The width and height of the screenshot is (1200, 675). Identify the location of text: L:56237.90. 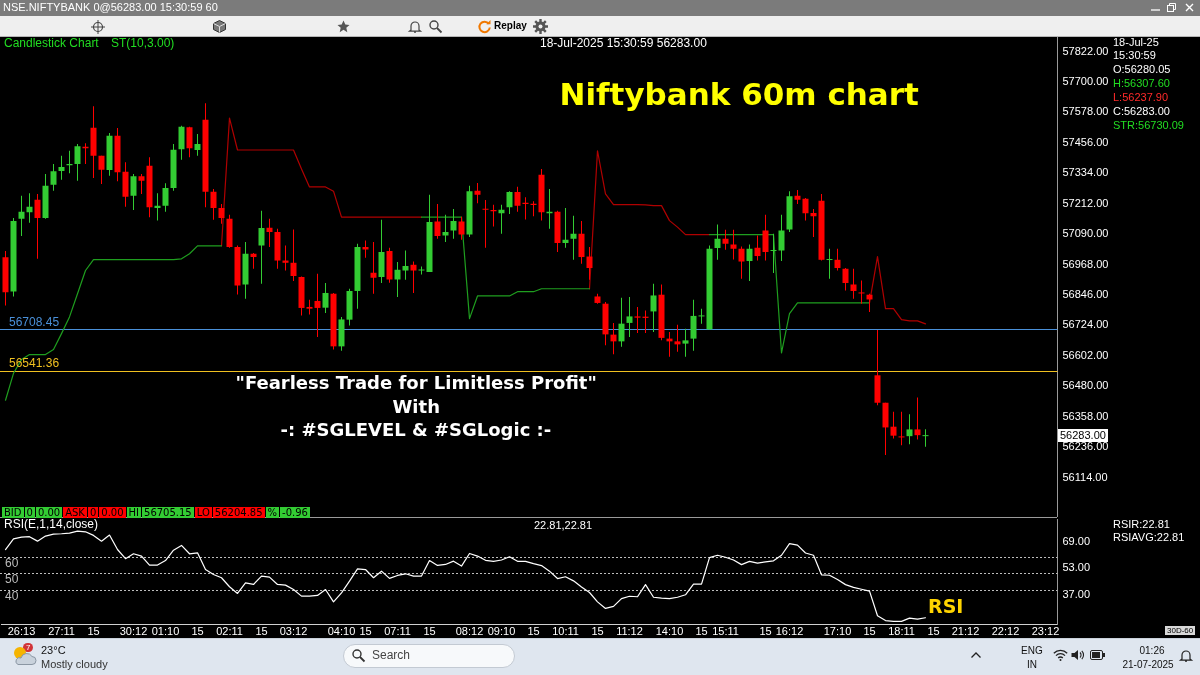
(1141, 97).